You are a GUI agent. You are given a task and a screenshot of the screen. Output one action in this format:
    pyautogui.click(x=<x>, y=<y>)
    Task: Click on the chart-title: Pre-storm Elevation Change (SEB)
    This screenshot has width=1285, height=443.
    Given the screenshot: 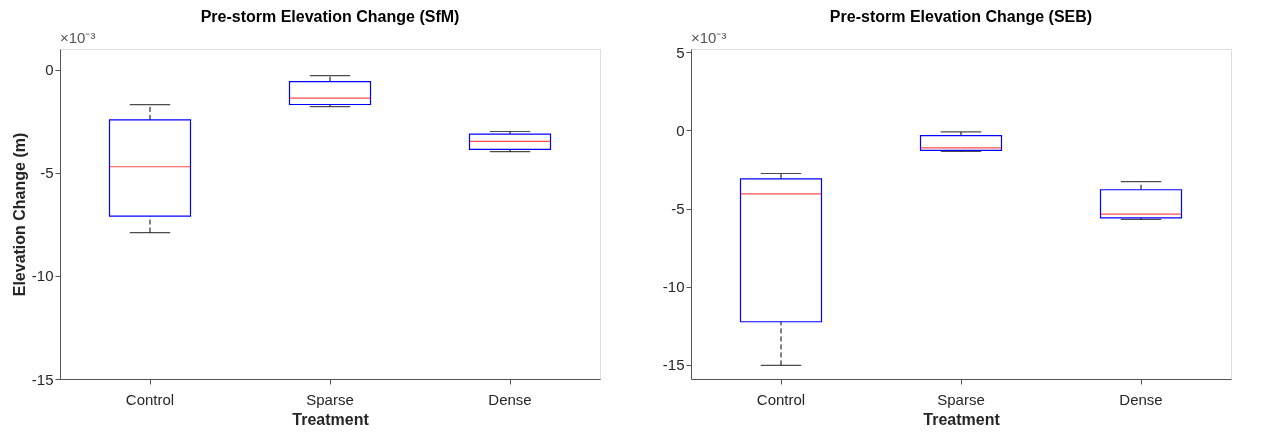 What is the action you would take?
    pyautogui.click(x=961, y=16)
    